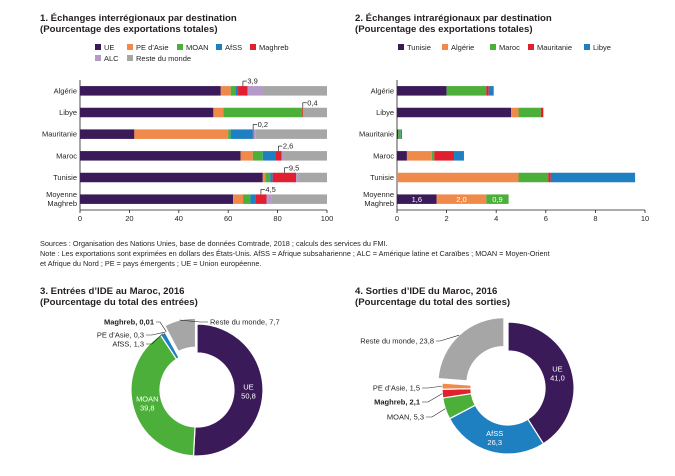 This screenshot has width=675, height=476. Describe the element at coordinates (448, 338) in the screenshot. I see `chart4-leader-reste-du-monde` at that location.